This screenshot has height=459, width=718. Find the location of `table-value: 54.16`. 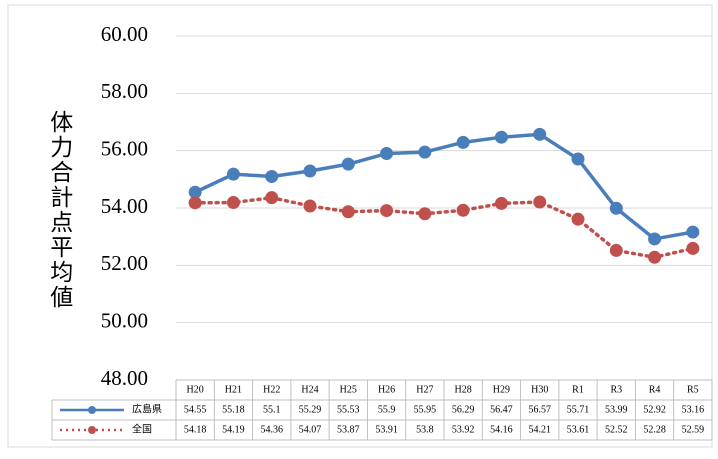

table-value: 54.16 is located at coordinates (501, 429).